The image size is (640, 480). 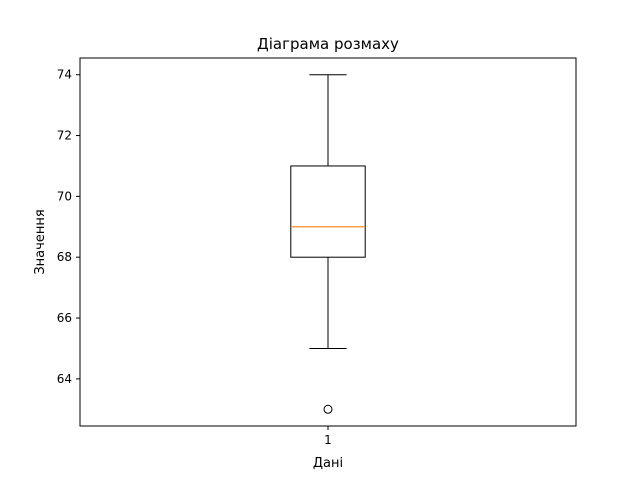 I want to click on chart-title: Діаграма розмаху, so click(x=328, y=44).